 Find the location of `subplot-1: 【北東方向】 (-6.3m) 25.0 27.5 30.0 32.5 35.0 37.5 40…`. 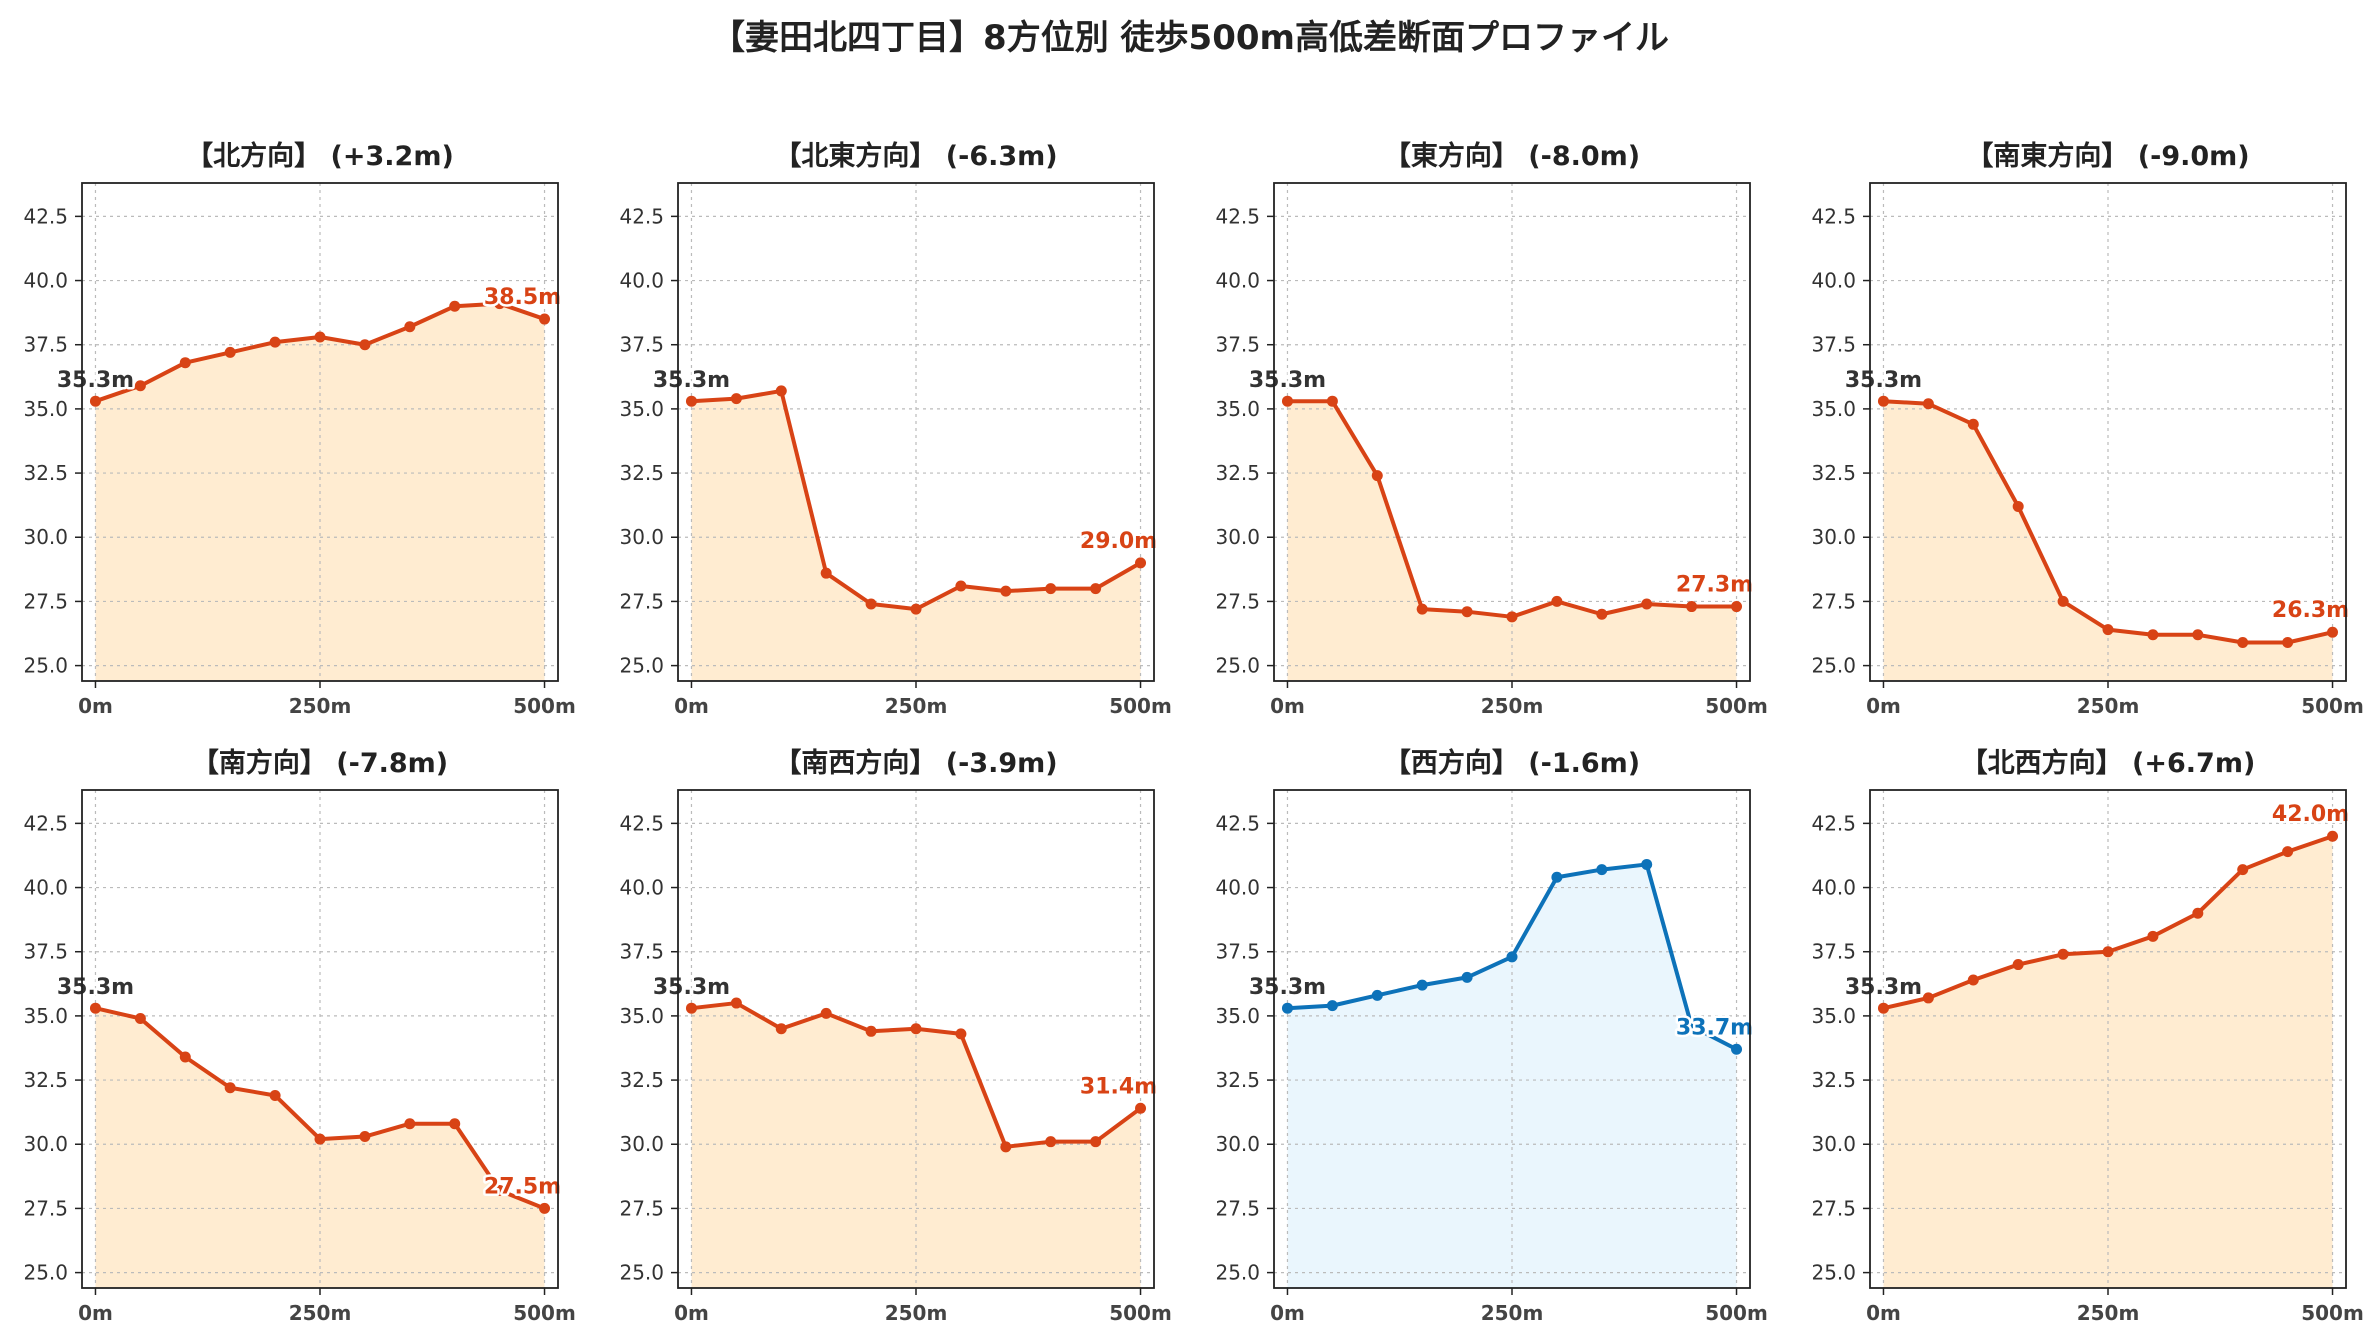

subplot-1: 【北東方向】 (-6.3m) 25.0 27.5 30.0 32.5 35.0 37.5 40… is located at coordinates (895, 429).